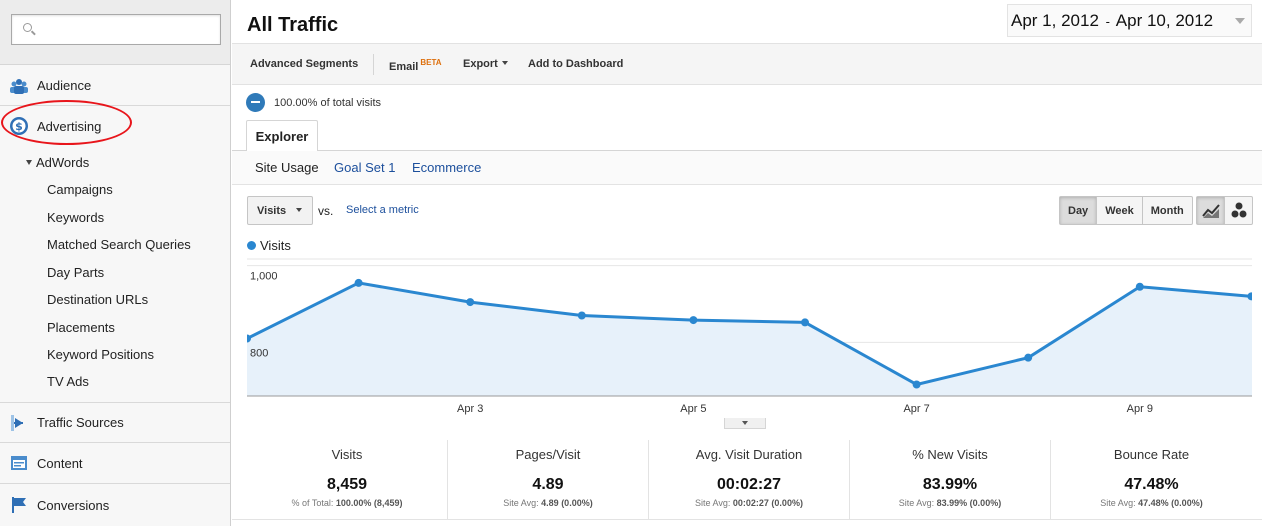  I want to click on sidebar-item-traffic-sources: Traffic Sources, so click(115, 422).